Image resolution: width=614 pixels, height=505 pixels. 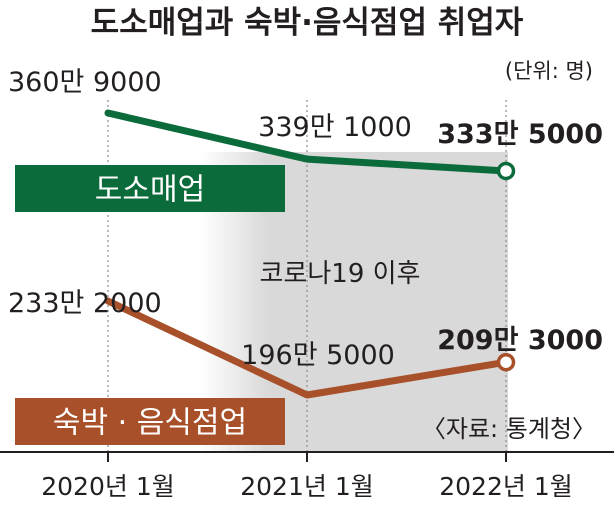 I want to click on x-tick-label-0: 2020년 1월, so click(x=107, y=486).